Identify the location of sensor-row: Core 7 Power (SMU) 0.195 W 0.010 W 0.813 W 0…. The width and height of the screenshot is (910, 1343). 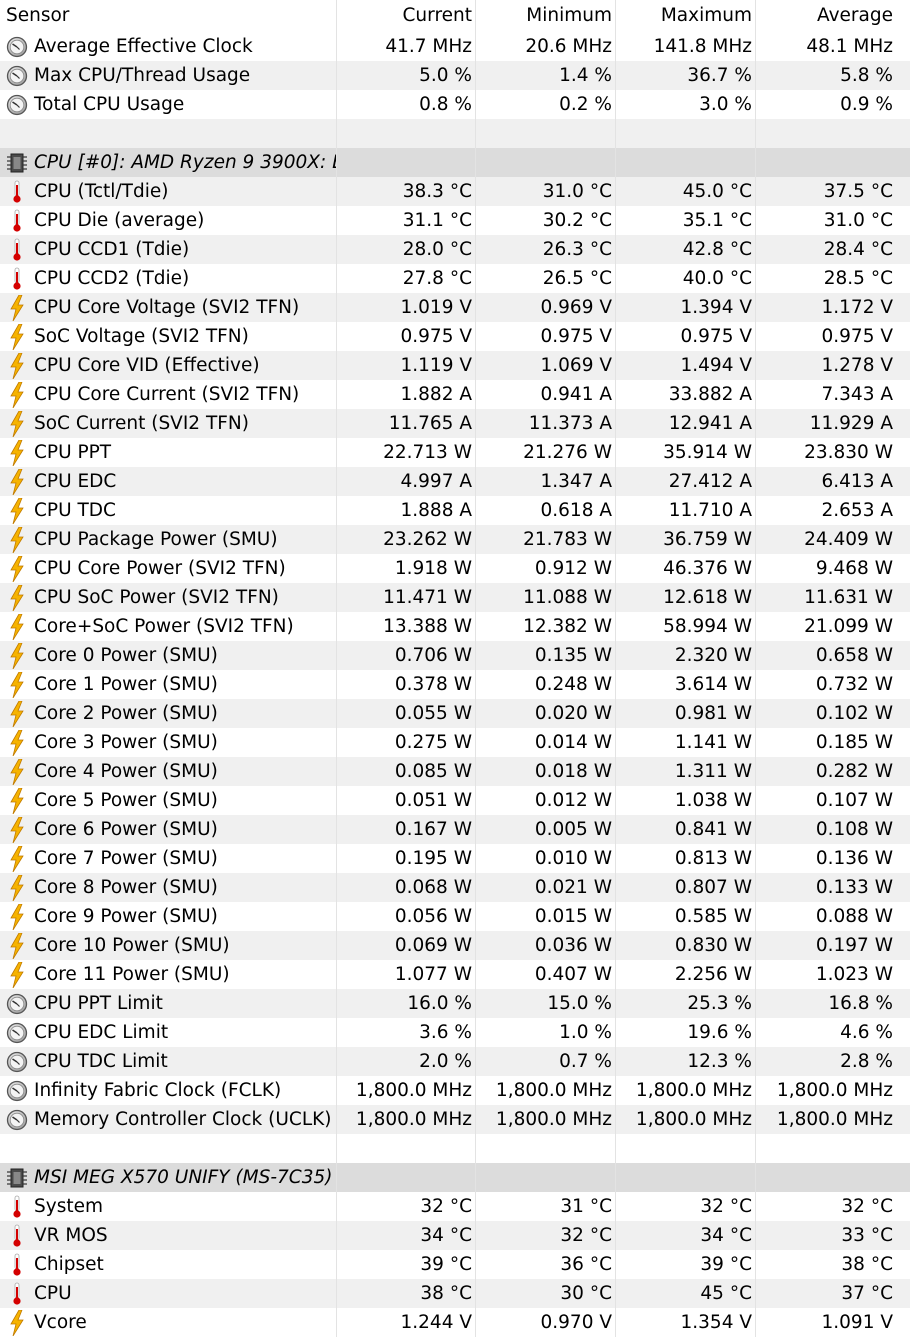
(455, 858).